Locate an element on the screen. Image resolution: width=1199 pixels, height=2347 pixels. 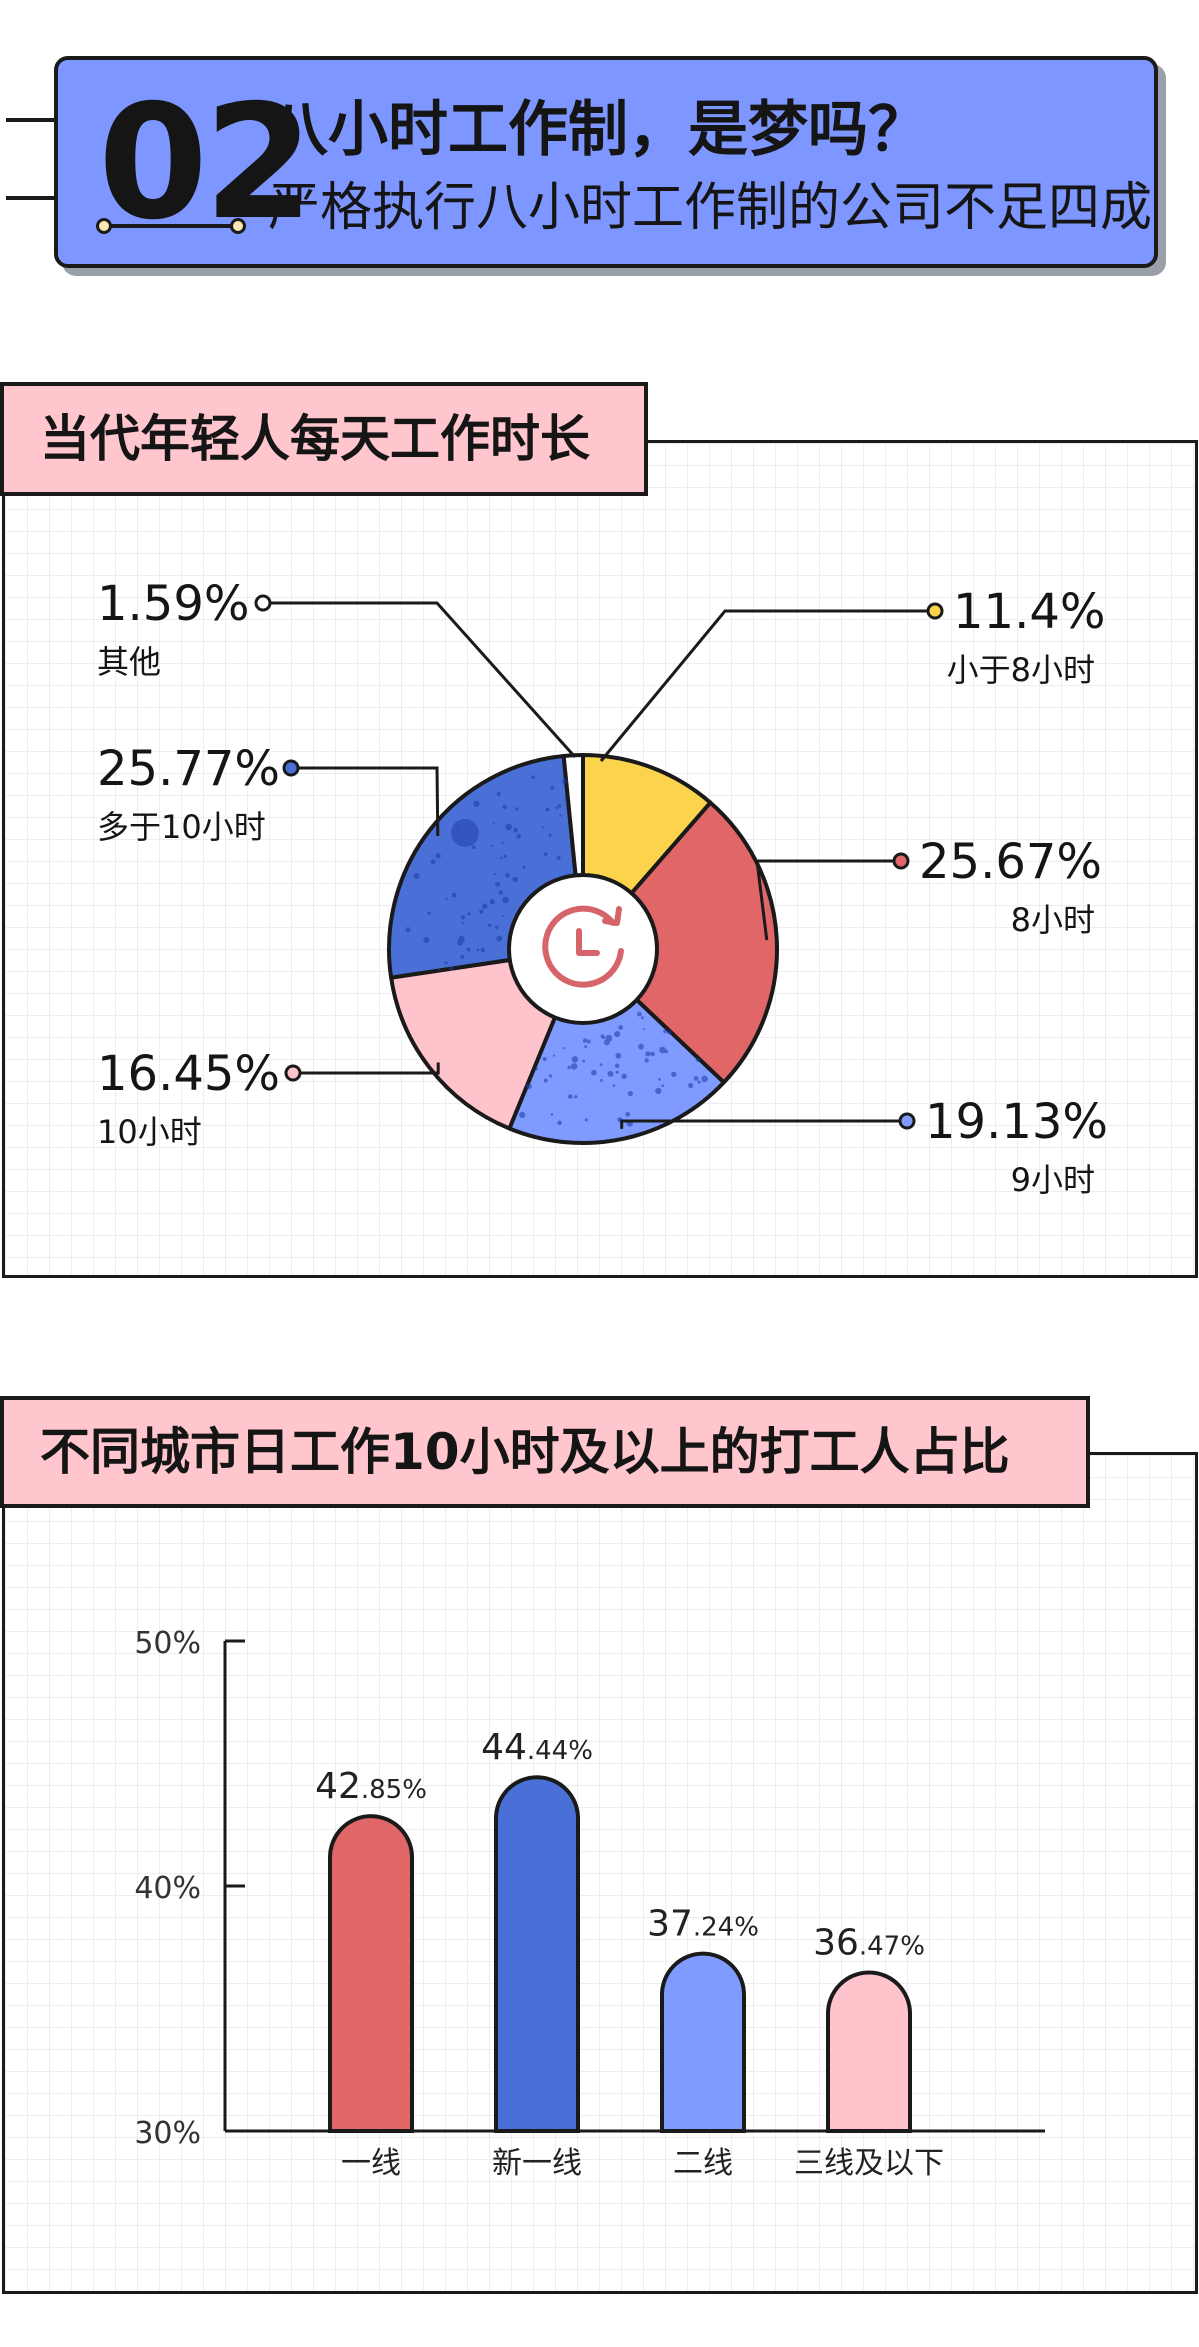
slice-category-label: 小于8小时 is located at coordinates (1021, 670).